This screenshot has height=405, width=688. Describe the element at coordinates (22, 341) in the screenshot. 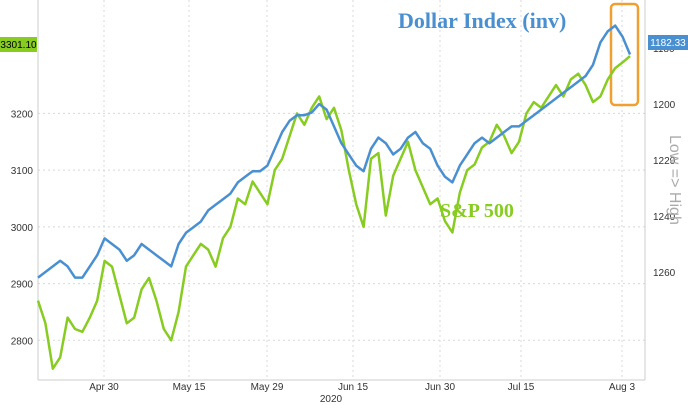

I see `left-tick-label: 2800` at that location.